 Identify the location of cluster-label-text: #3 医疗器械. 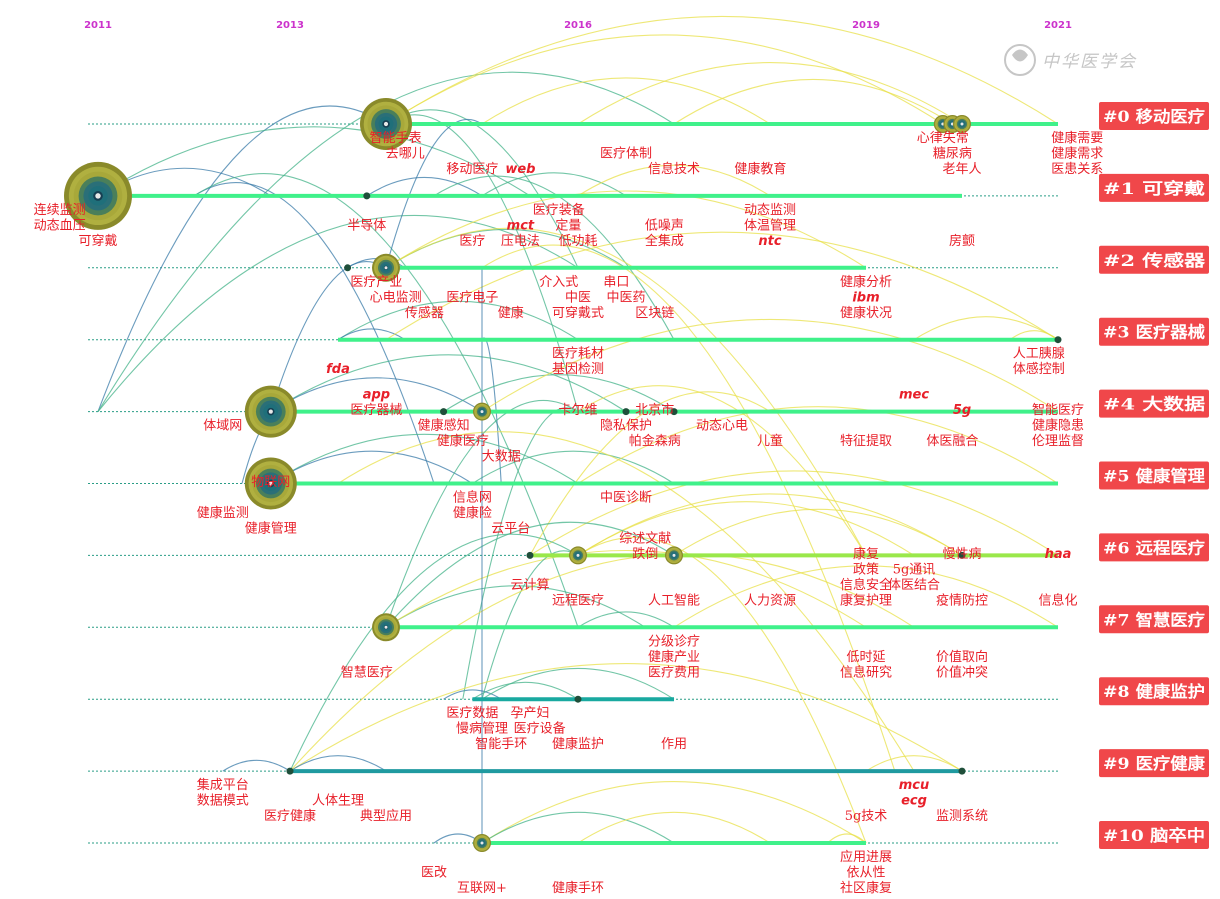
(1154, 332).